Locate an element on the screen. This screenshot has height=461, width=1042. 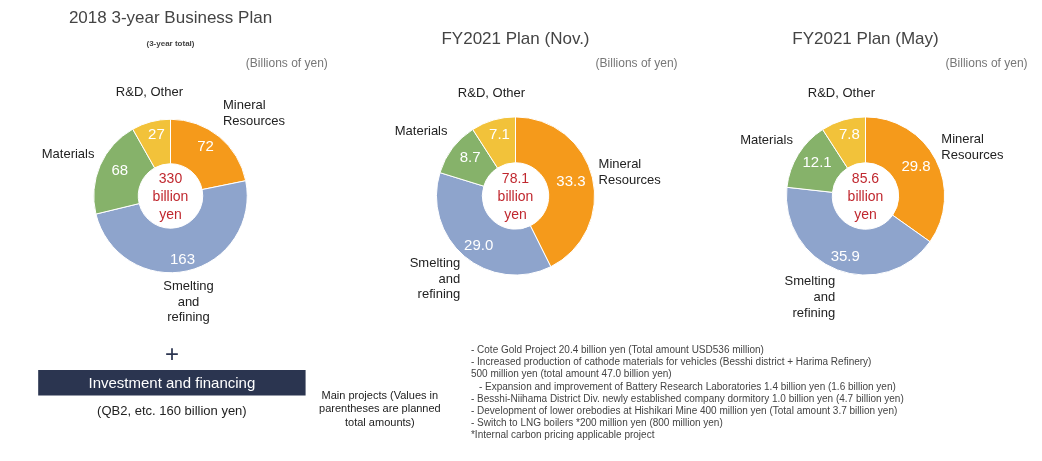
text: Main projects (Values in parentheses are planned total amounts) is located at coordinates (380, 408).